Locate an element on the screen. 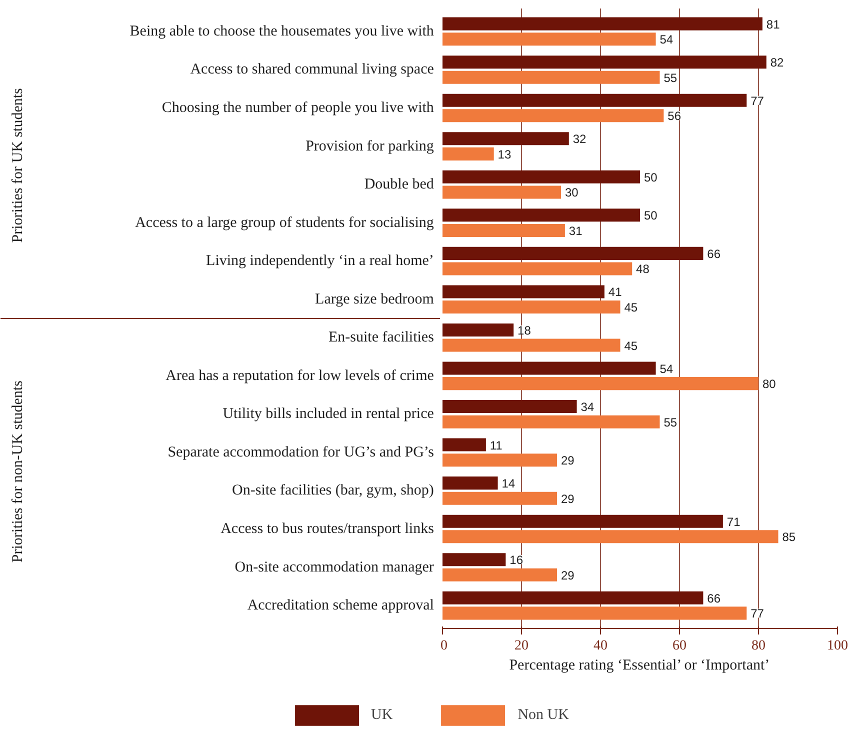  data-label: 82 is located at coordinates (777, 63).